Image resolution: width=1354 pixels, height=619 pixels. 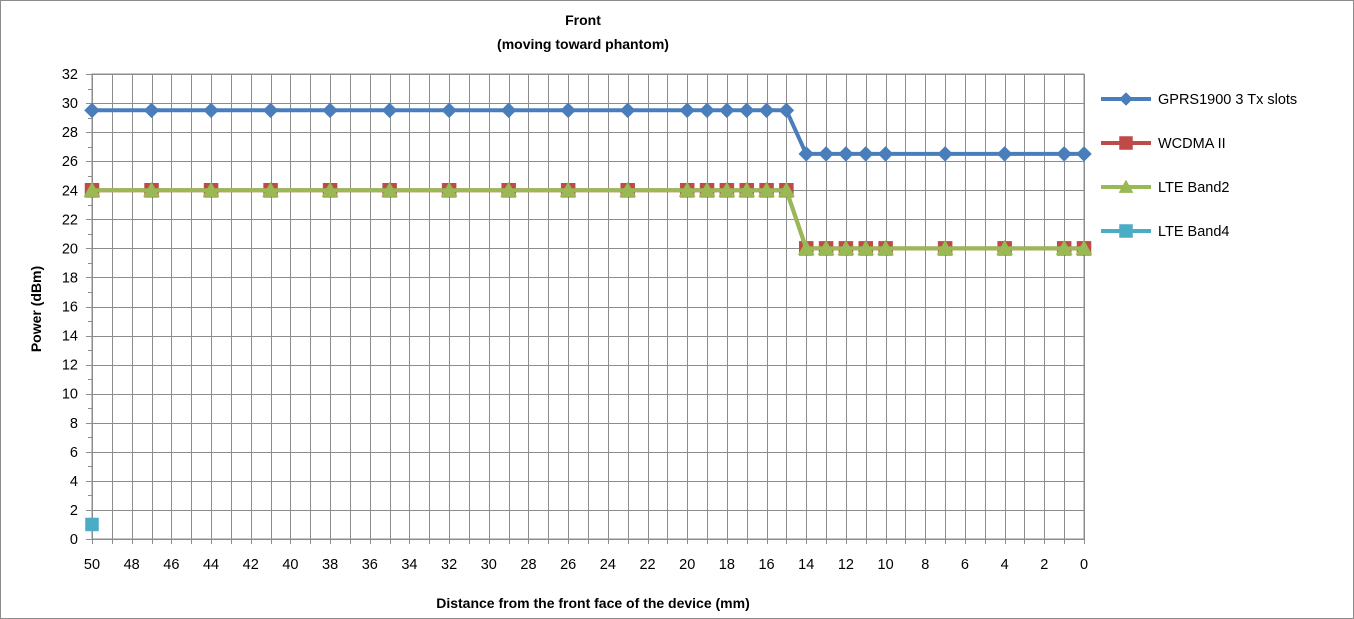 I want to click on y-tick-label: 8, so click(x=74, y=424).